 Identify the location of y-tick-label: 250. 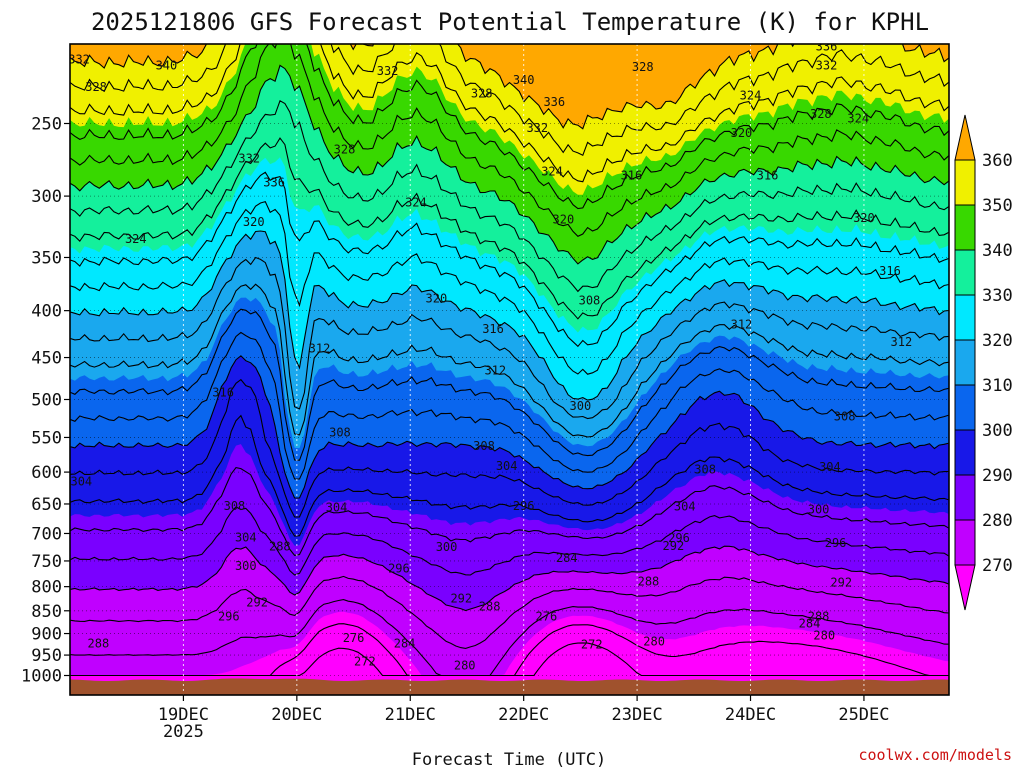
(46, 125).